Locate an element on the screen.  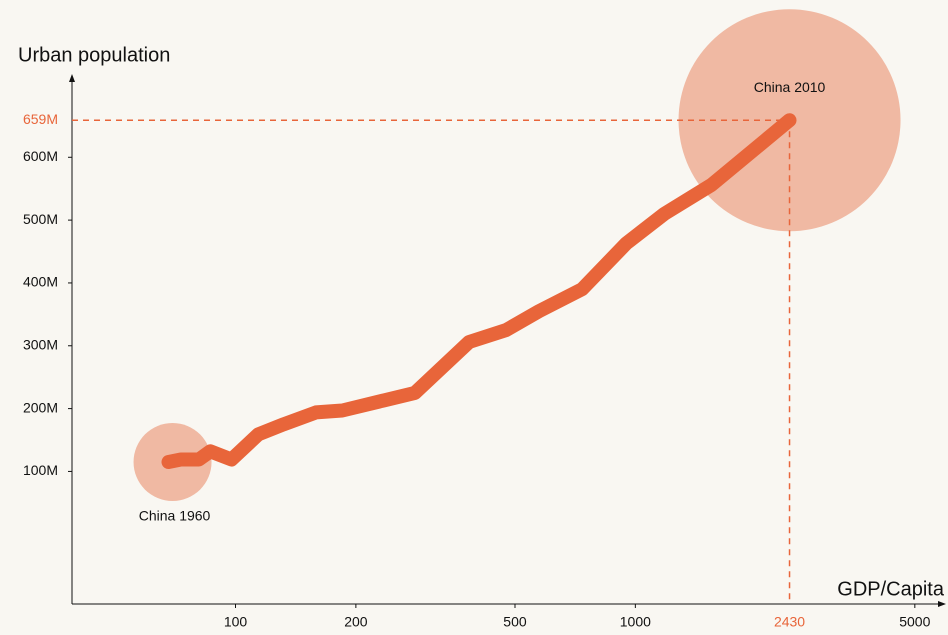
highlight-x-label: 2430 is located at coordinates (789, 622).